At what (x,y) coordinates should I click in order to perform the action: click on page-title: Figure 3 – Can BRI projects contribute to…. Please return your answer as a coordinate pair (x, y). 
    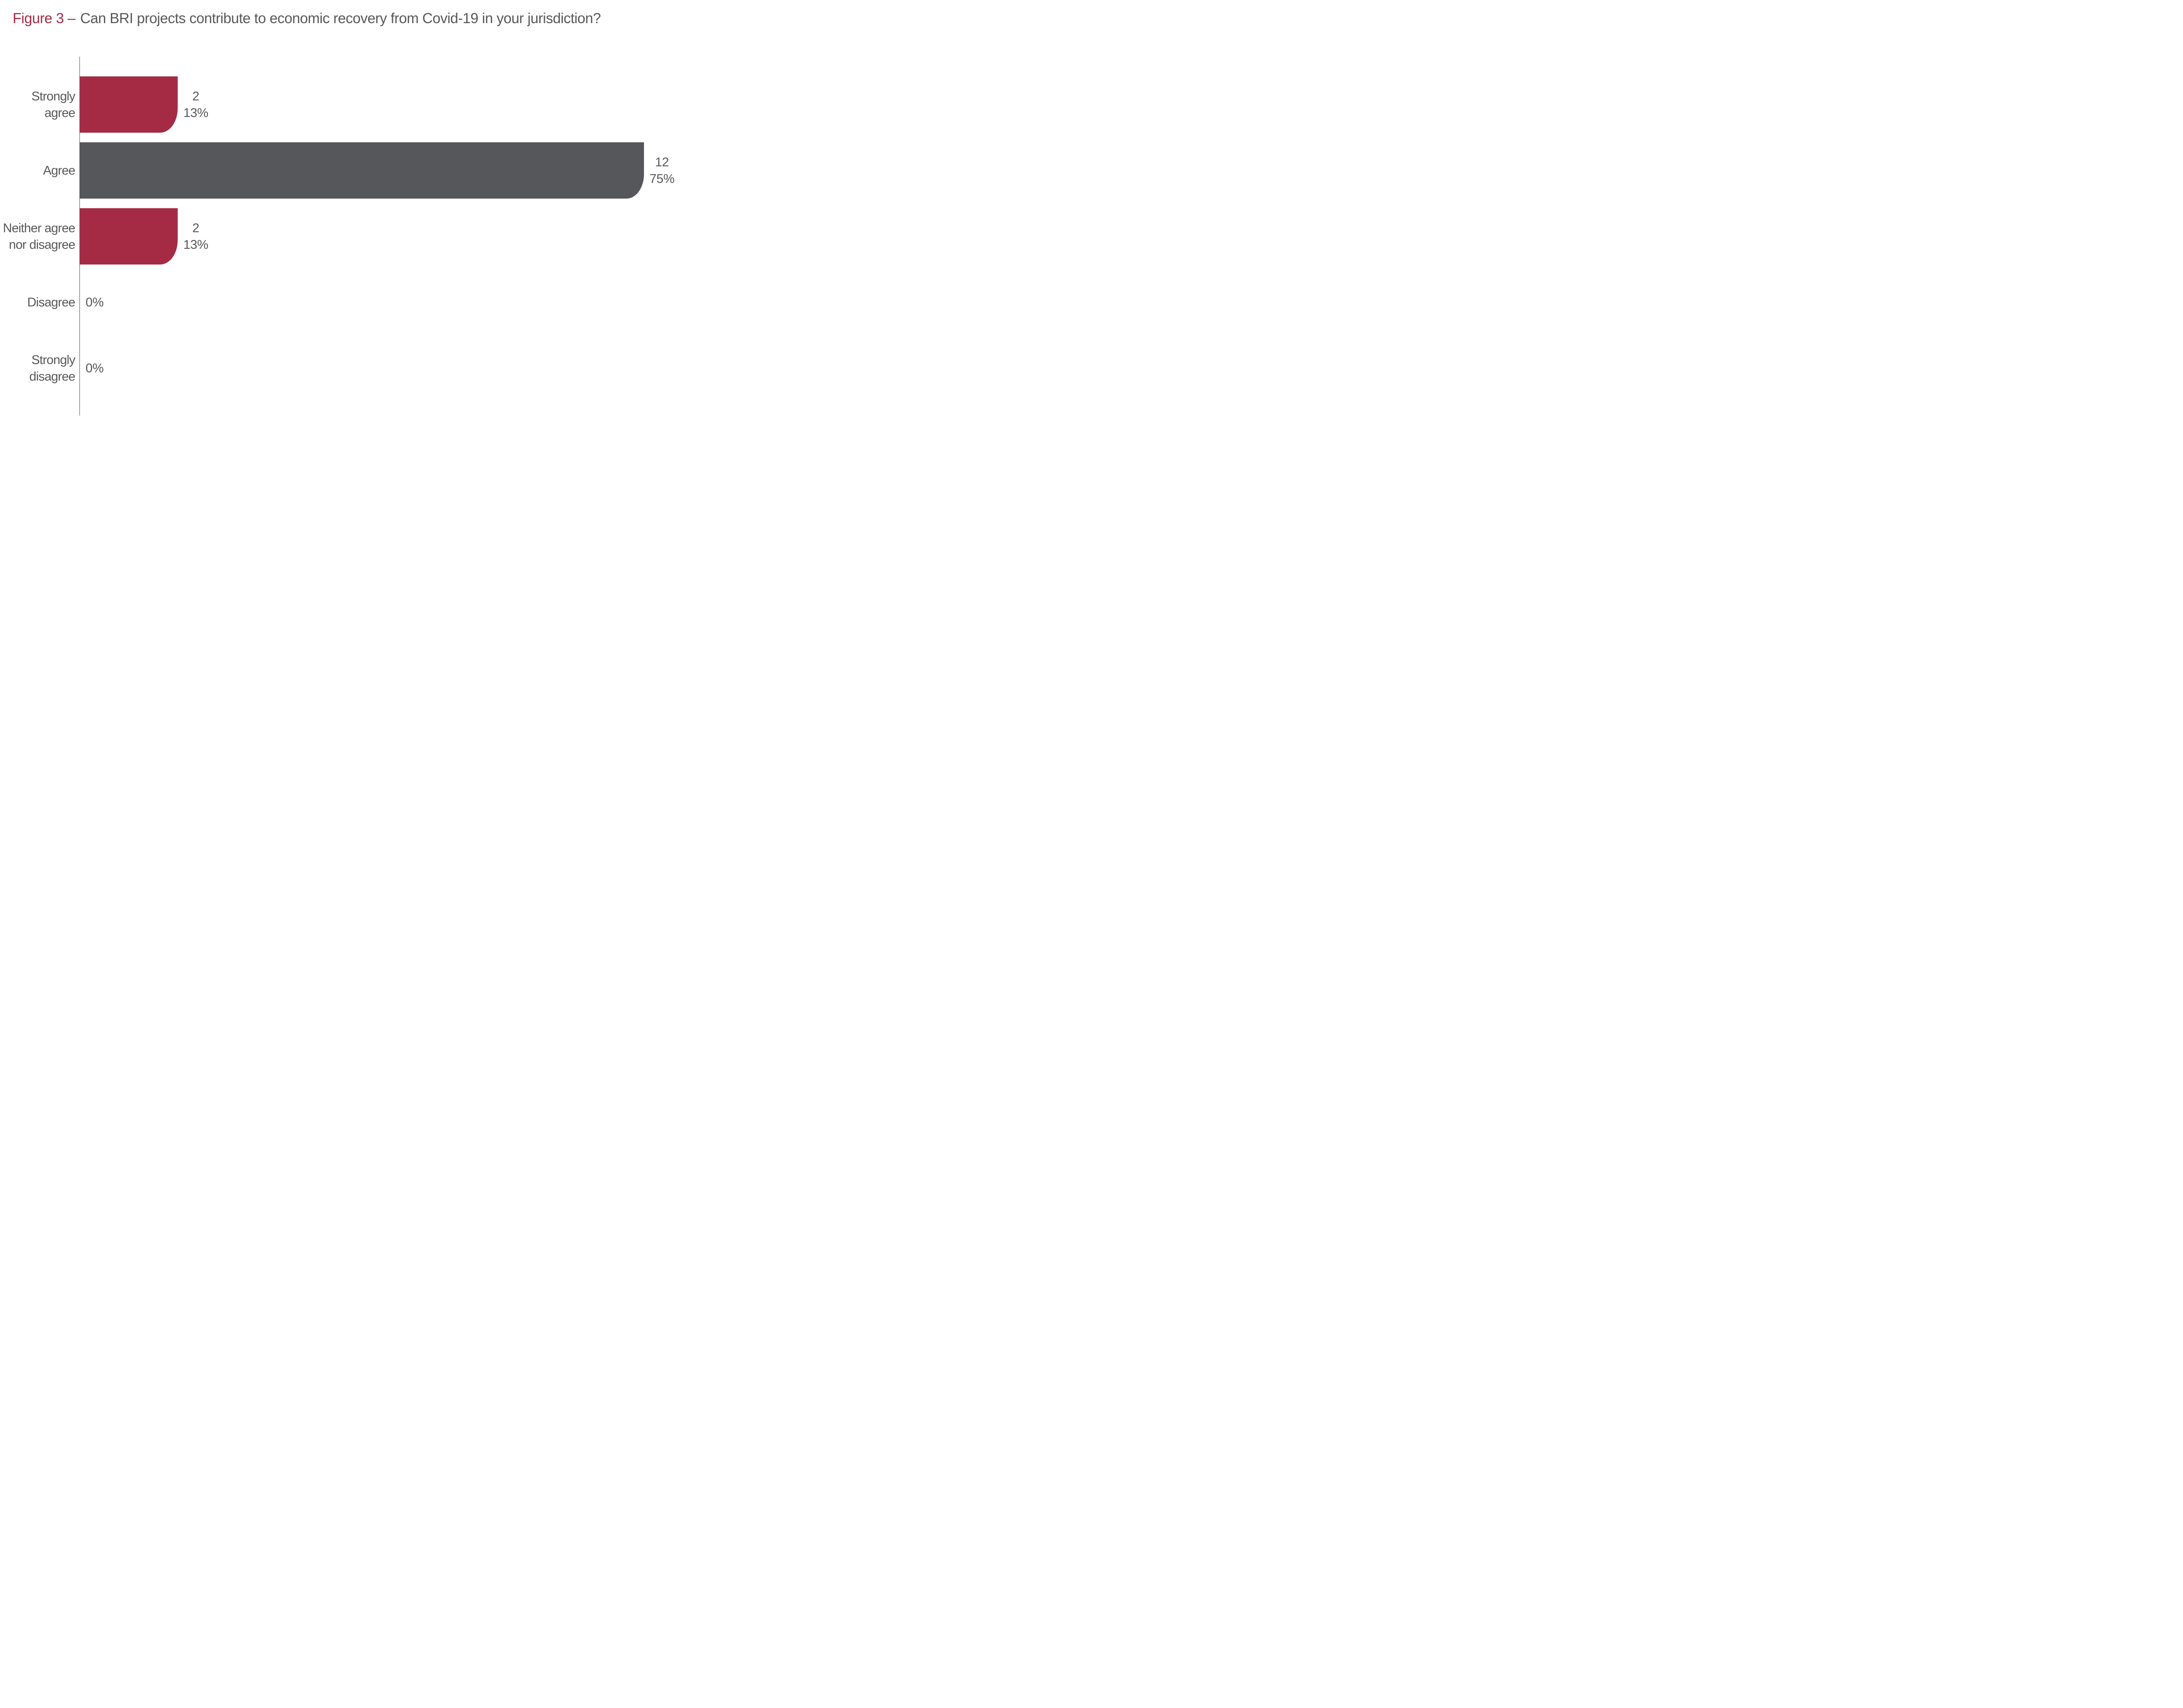
    Looking at the image, I should click on (307, 18).